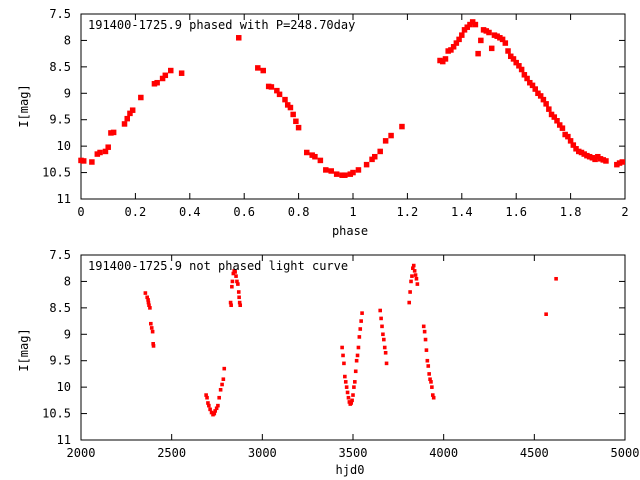 The image size is (640, 480). Describe the element at coordinates (624, 212) in the screenshot. I see `phased-x-tick-label: 2` at that location.